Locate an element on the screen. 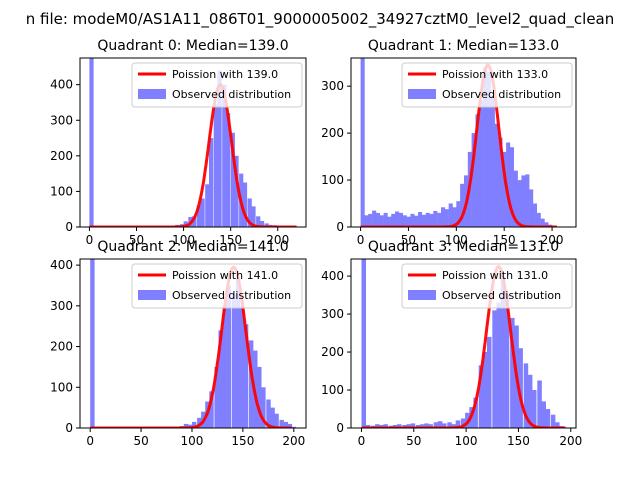 This screenshot has width=640, height=480. legend: Poission with 133.0 Observed distribution is located at coordinates (487, 85).